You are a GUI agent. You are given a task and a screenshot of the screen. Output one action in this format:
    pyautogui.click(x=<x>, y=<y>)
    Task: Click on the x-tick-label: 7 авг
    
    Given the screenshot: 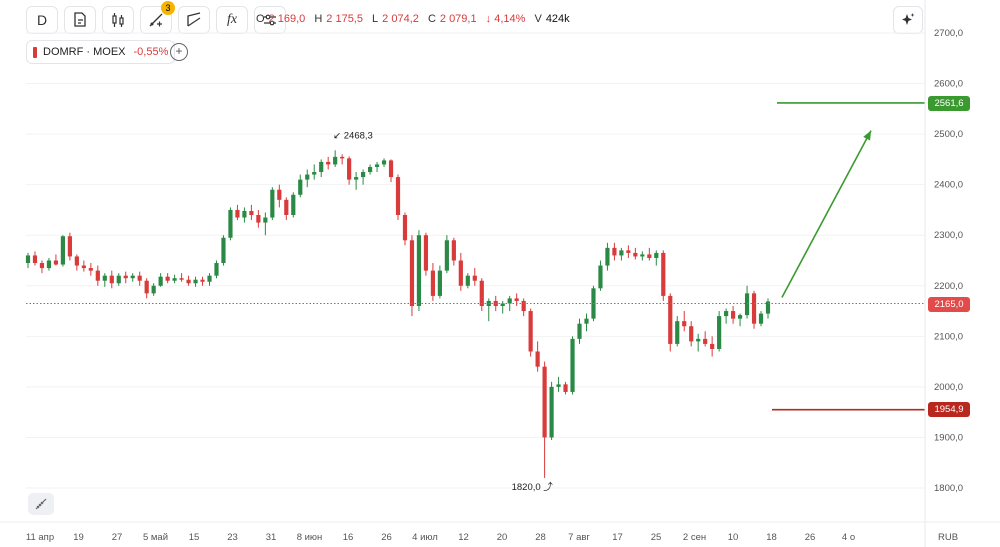 What is the action you would take?
    pyautogui.click(x=579, y=537)
    